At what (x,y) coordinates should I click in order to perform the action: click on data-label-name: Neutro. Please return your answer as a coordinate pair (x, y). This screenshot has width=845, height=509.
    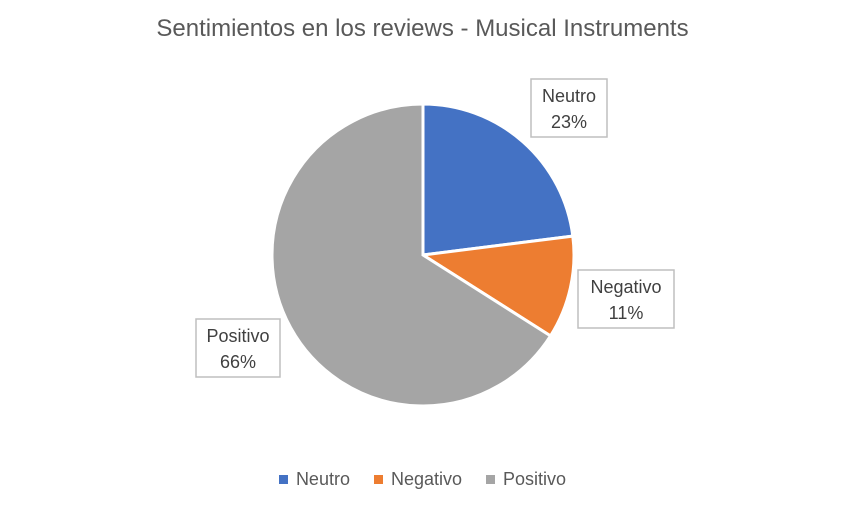
    Looking at the image, I should click on (569, 96).